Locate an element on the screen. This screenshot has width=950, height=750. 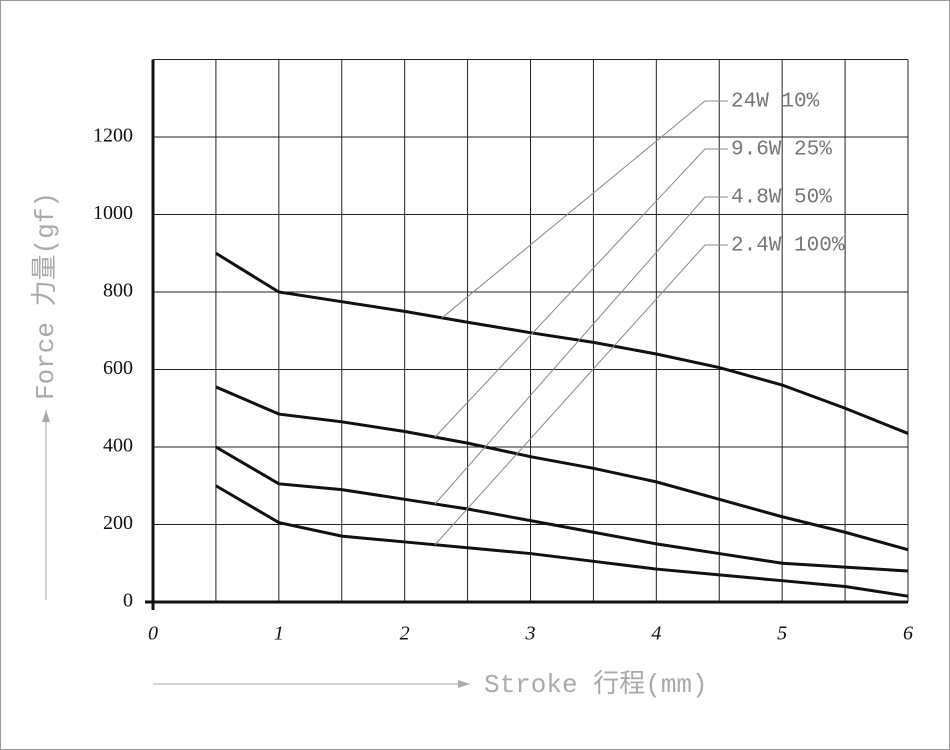
x-tick-label: 2 is located at coordinates (405, 634).